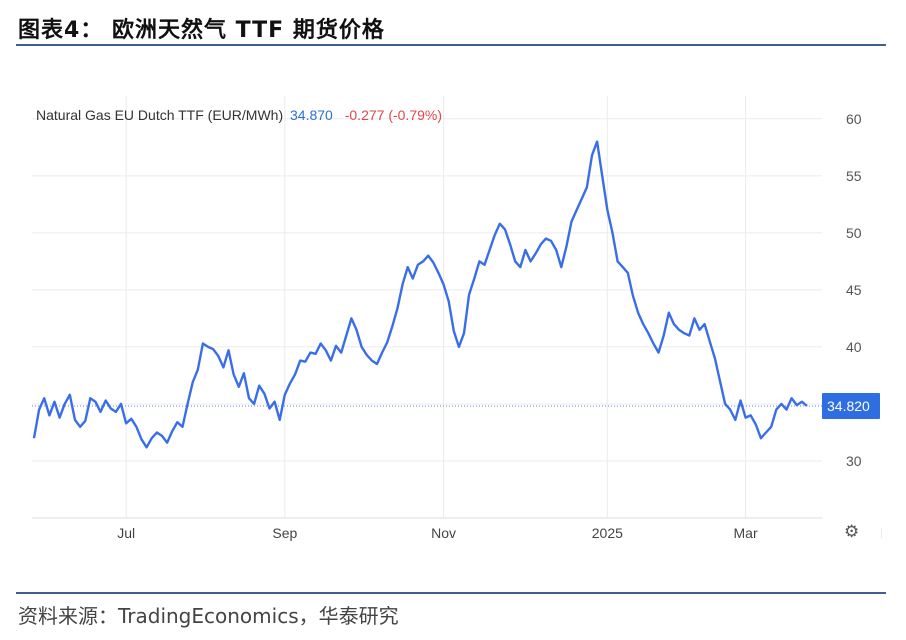 The height and width of the screenshot is (640, 906). I want to click on last-price-badge: 34.820, so click(851, 405).